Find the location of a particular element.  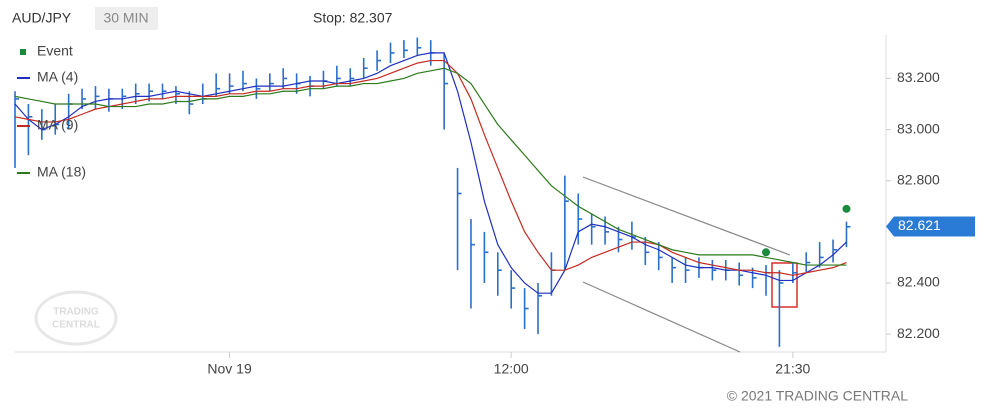

legend-swatch is located at coordinates (23, 52).